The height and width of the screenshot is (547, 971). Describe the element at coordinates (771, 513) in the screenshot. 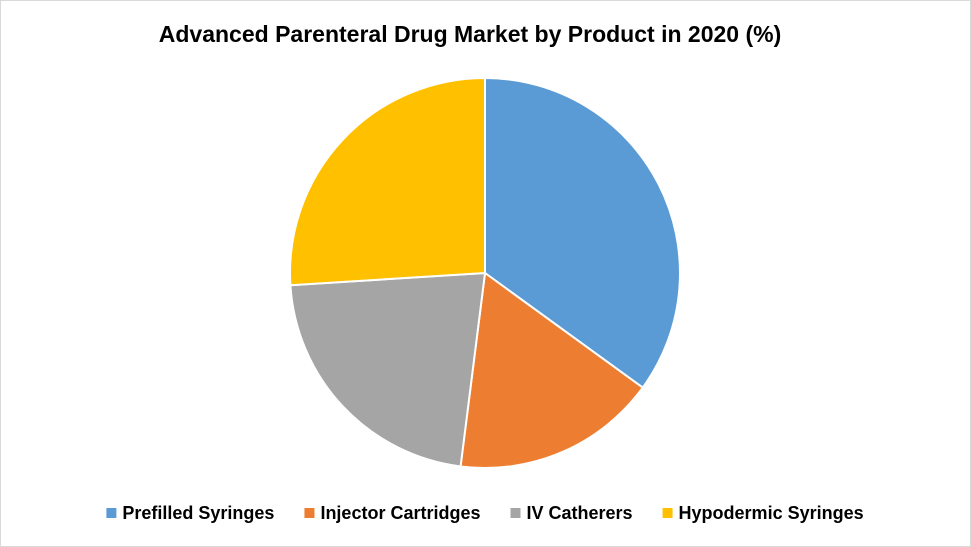

I see `legend-label: Hypodermic Syringes` at that location.